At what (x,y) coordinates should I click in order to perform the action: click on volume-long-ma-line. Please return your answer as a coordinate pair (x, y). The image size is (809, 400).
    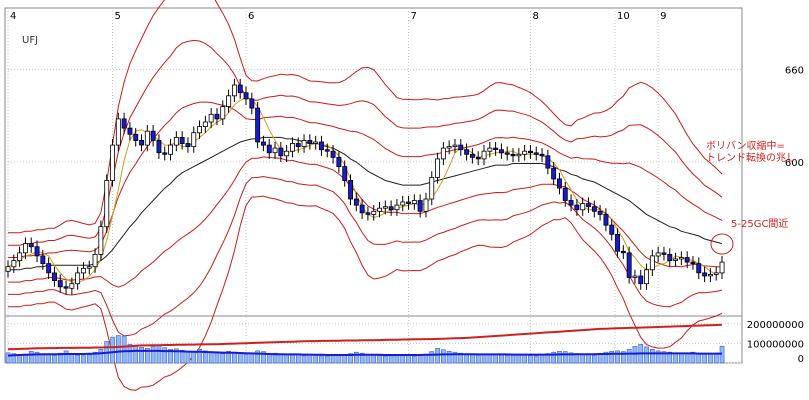
    Looking at the image, I should click on (365, 337).